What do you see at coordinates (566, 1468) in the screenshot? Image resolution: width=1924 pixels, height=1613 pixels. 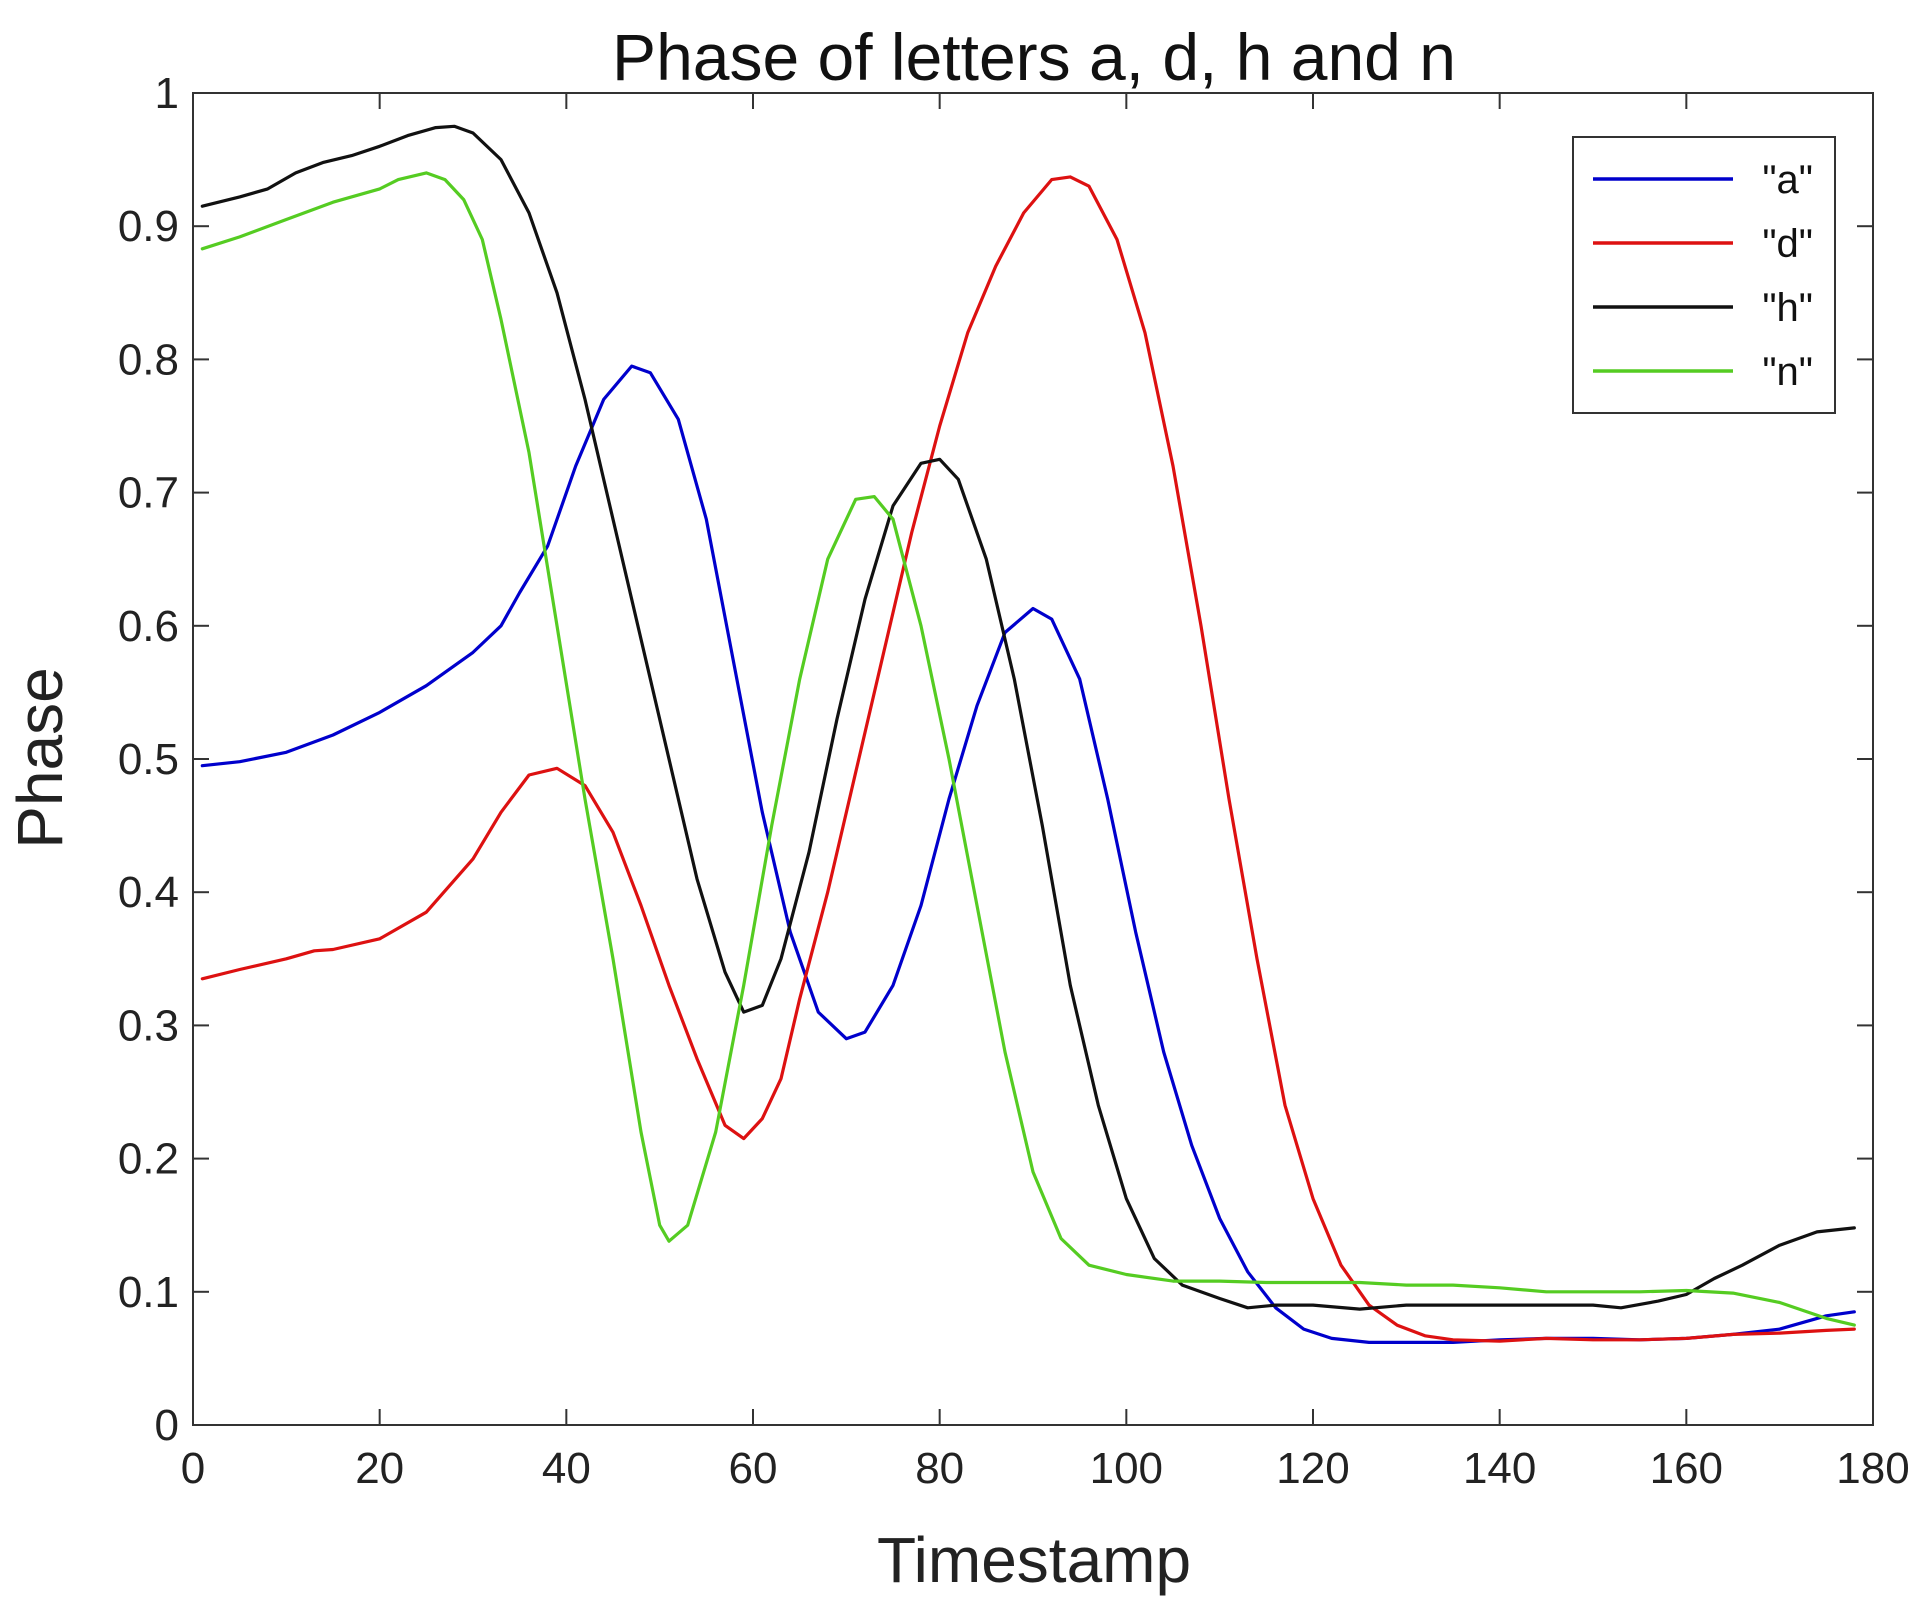 I see `x-tick-label: 40` at bounding box center [566, 1468].